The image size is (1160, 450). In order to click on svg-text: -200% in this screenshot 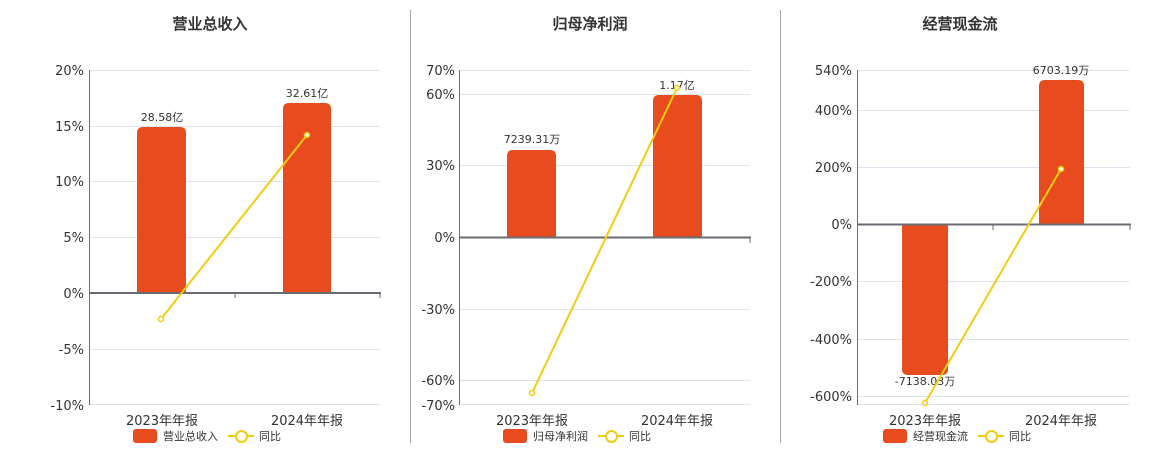, I will do `click(831, 282)`.